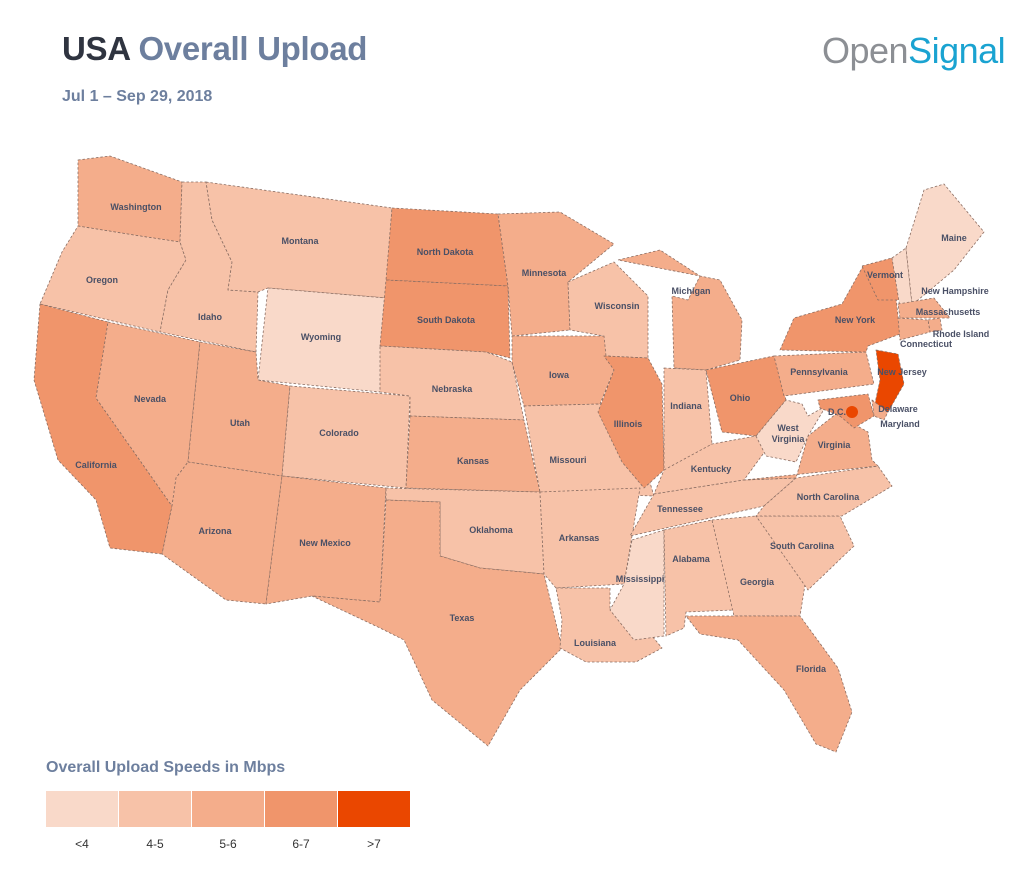 This screenshot has width=1024, height=875. I want to click on state-dc, so click(852, 412).